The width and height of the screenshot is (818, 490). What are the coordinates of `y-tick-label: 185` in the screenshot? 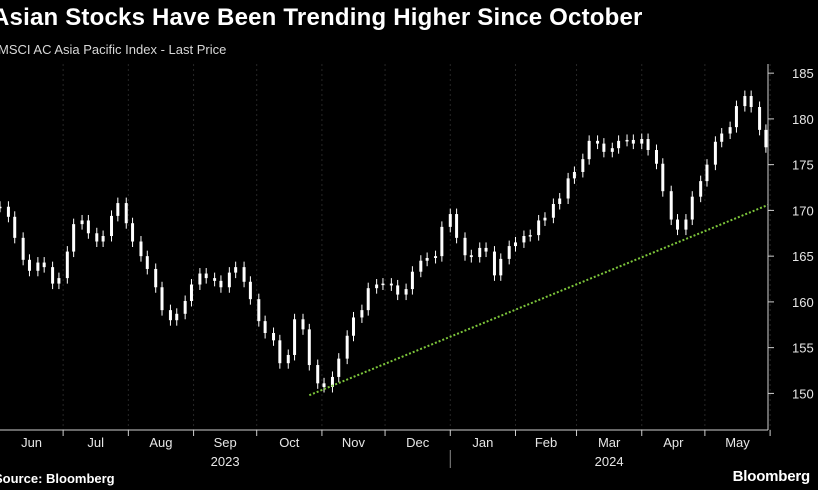 It's located at (803, 73).